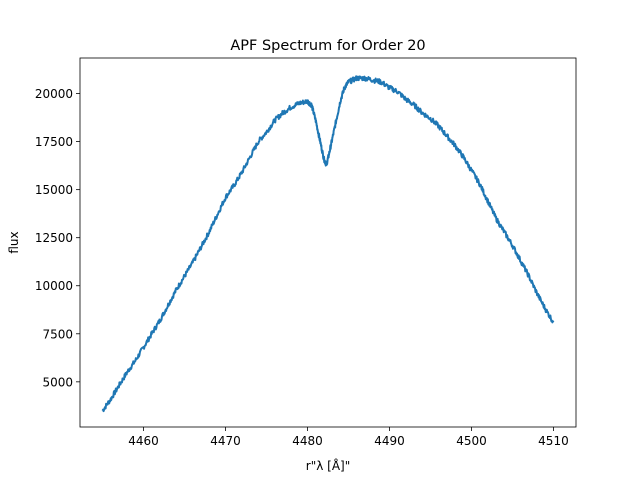 This screenshot has width=640, height=480. What do you see at coordinates (328, 465) in the screenshot?
I see `x-axis-label: r"λ [Å]"` at bounding box center [328, 465].